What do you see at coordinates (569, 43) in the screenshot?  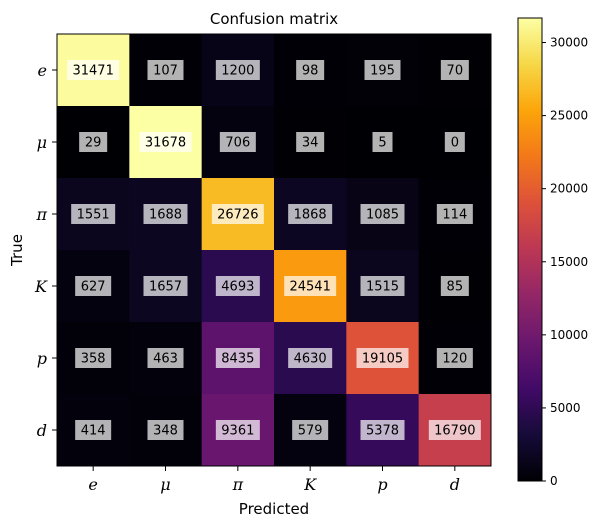 I see `colorbar-tick-label: 30000` at bounding box center [569, 43].